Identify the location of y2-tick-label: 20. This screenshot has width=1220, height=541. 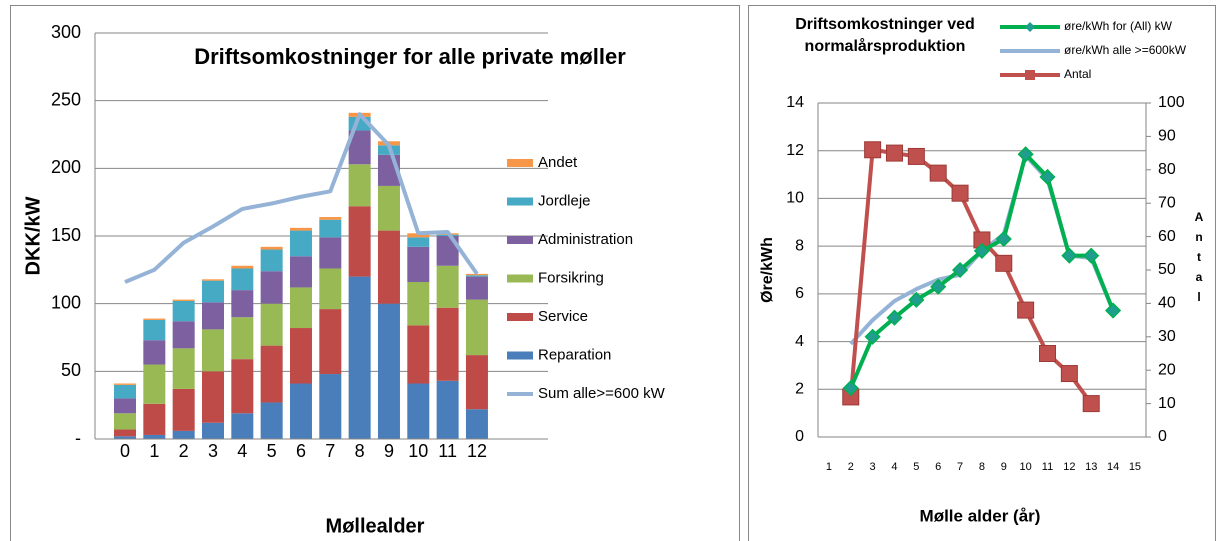
(1167, 369).